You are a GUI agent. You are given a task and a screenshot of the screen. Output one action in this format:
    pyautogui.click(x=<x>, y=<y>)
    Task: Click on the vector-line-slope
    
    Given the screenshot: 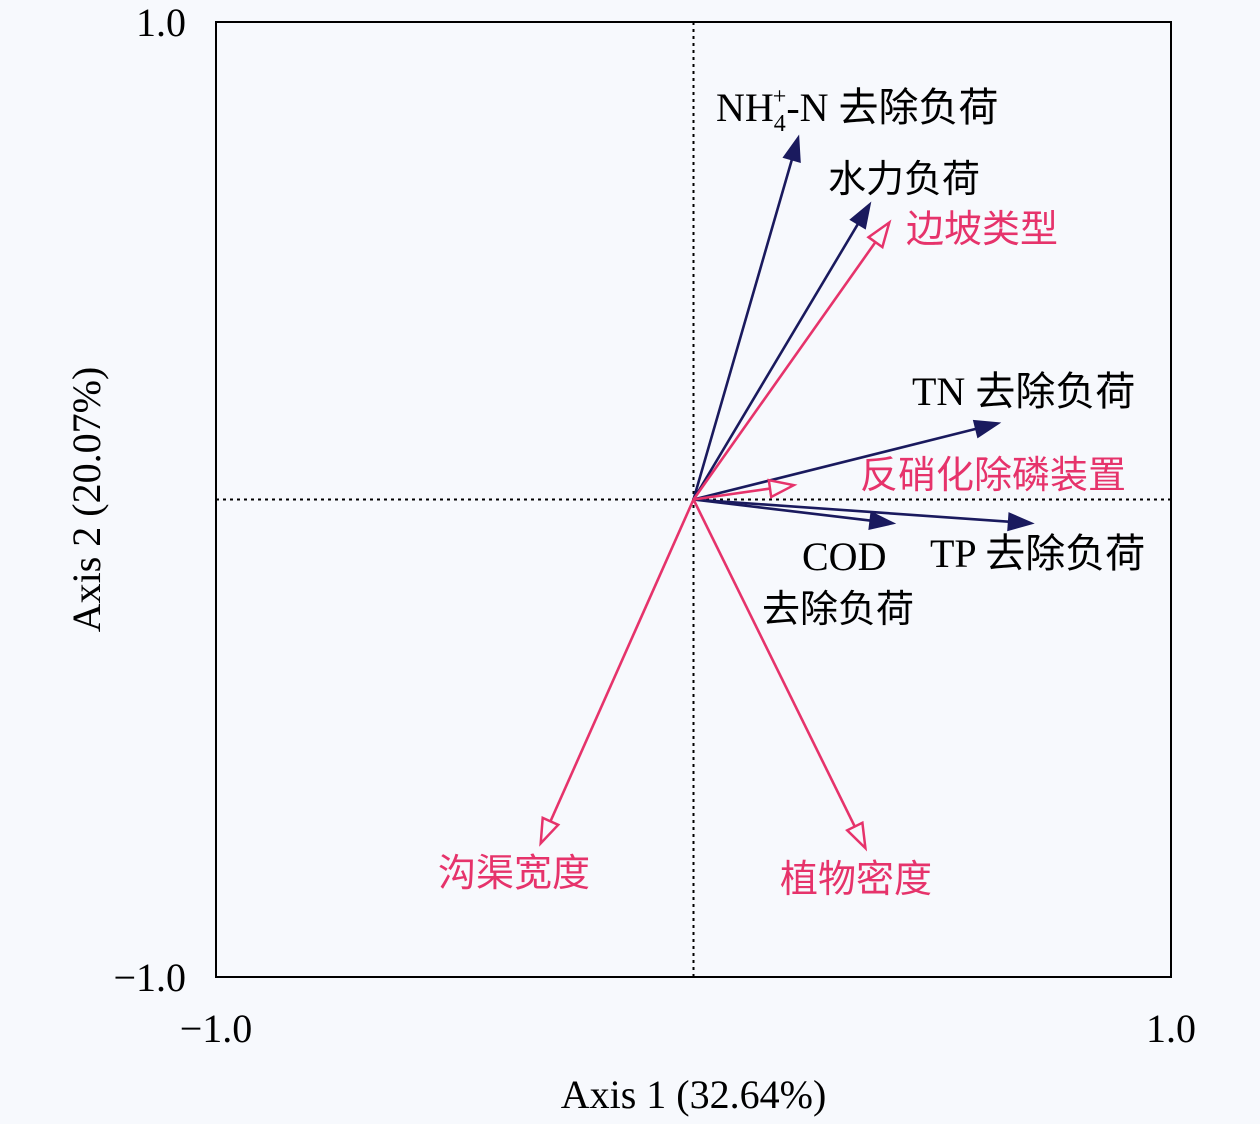 What is the action you would take?
    pyautogui.click(x=784, y=371)
    